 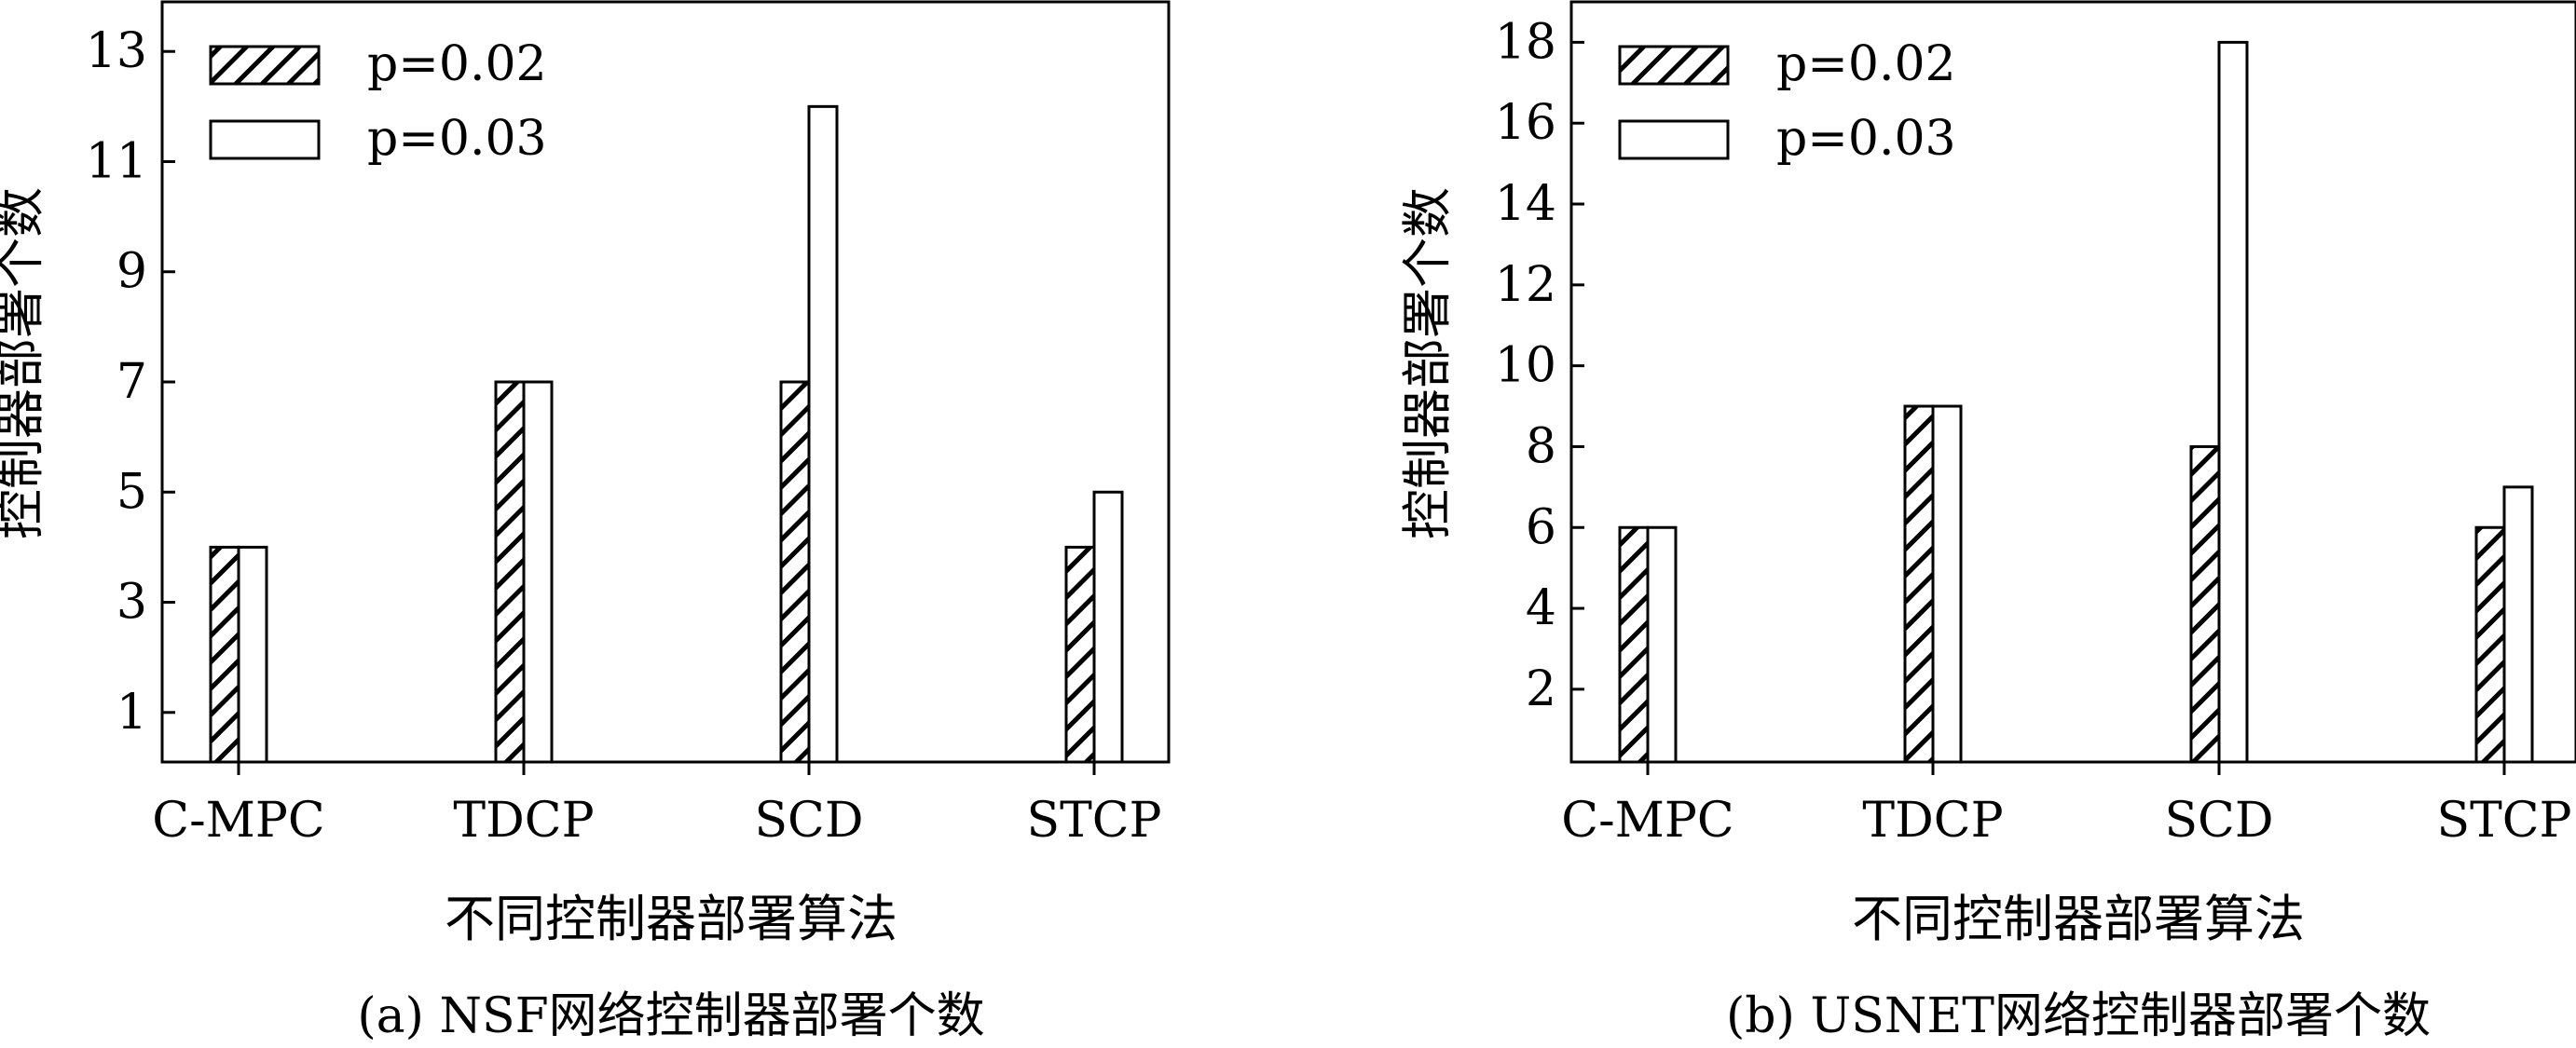 What do you see at coordinates (131, 603) in the screenshot?
I see `y-tick-label: 3` at bounding box center [131, 603].